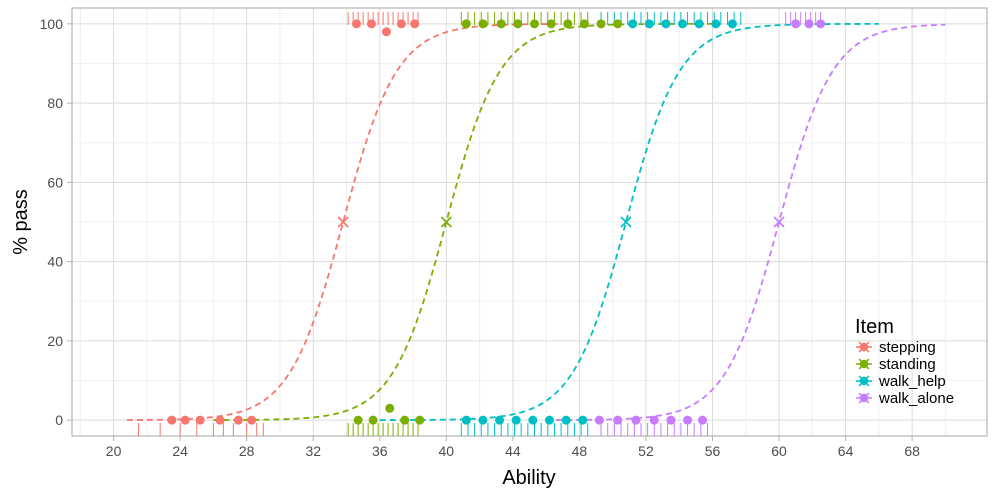  I want to click on x-tick-label: 60, so click(779, 451).